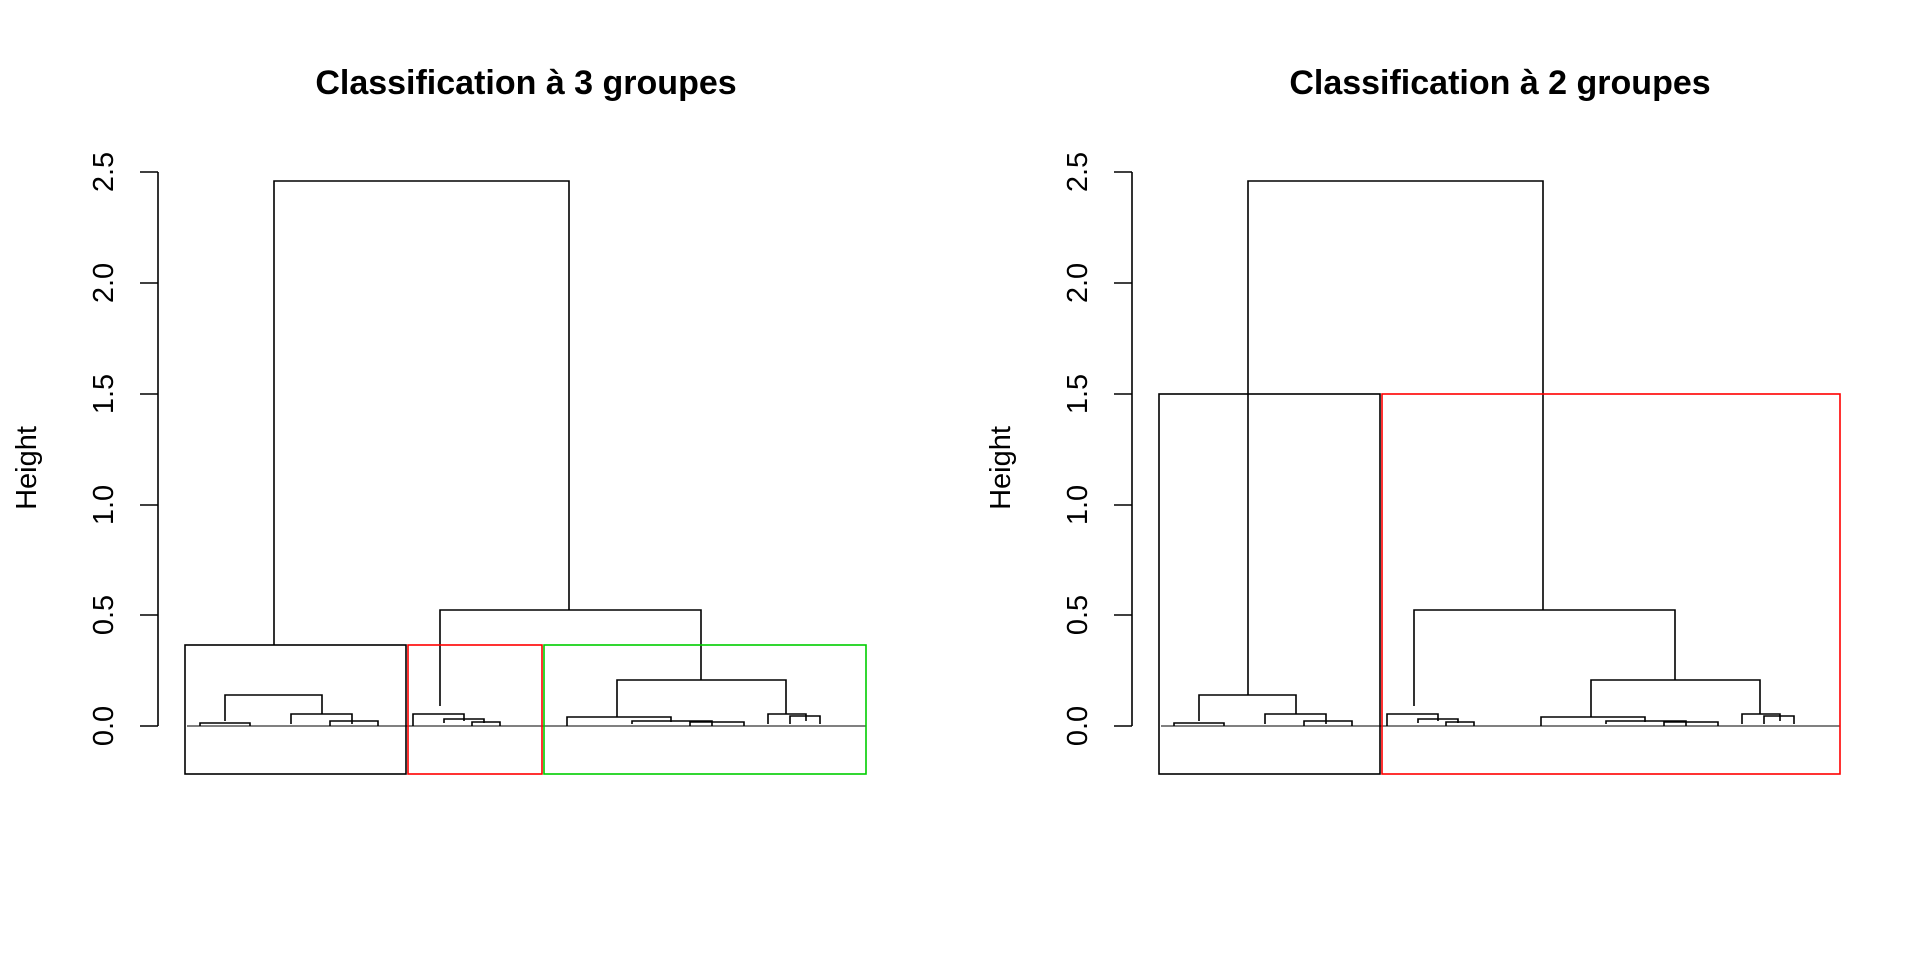  I want to click on chart-title: Classification à 2 groupes, so click(1499, 83).